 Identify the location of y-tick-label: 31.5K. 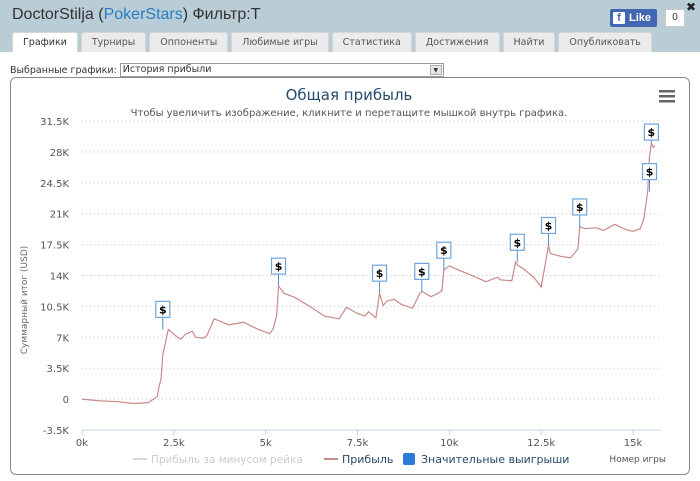
(54, 122).